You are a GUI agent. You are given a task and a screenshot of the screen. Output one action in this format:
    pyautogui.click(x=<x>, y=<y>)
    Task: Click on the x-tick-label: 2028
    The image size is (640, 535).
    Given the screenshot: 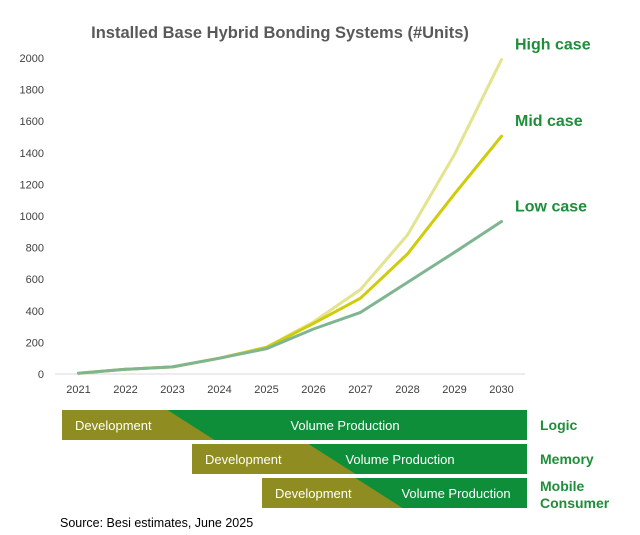 What is the action you would take?
    pyautogui.click(x=407, y=390)
    